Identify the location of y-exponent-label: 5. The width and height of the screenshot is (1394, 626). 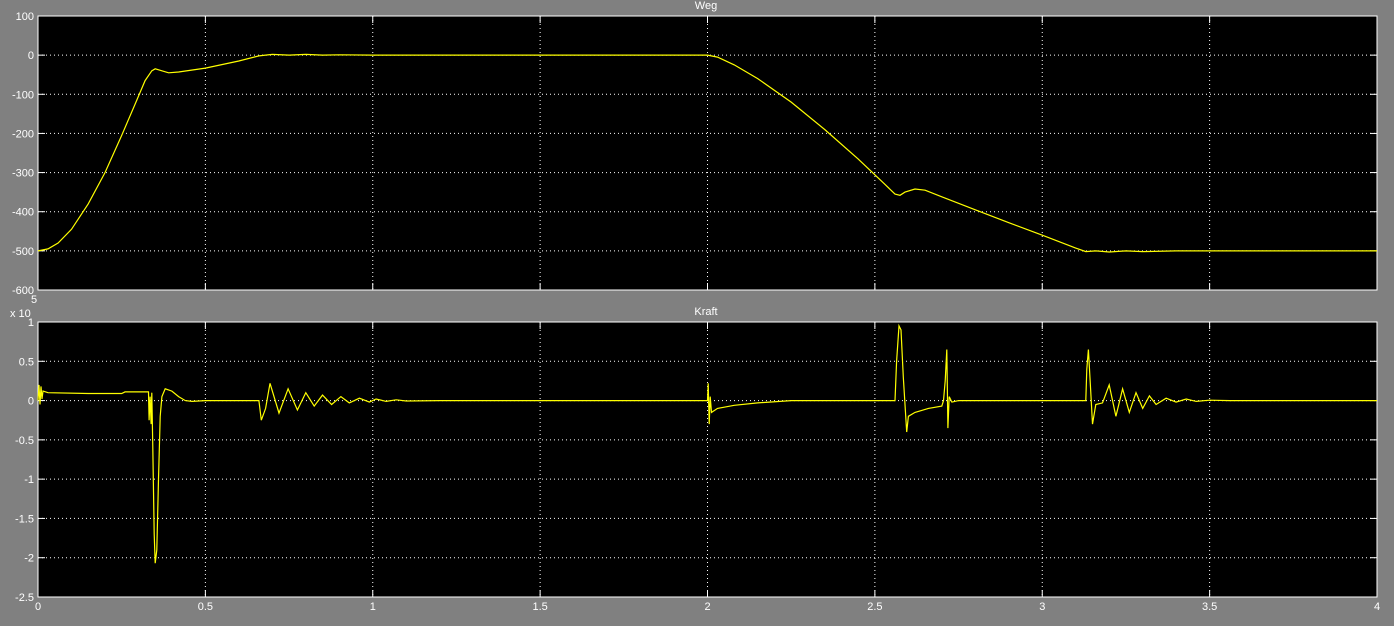
(34, 300).